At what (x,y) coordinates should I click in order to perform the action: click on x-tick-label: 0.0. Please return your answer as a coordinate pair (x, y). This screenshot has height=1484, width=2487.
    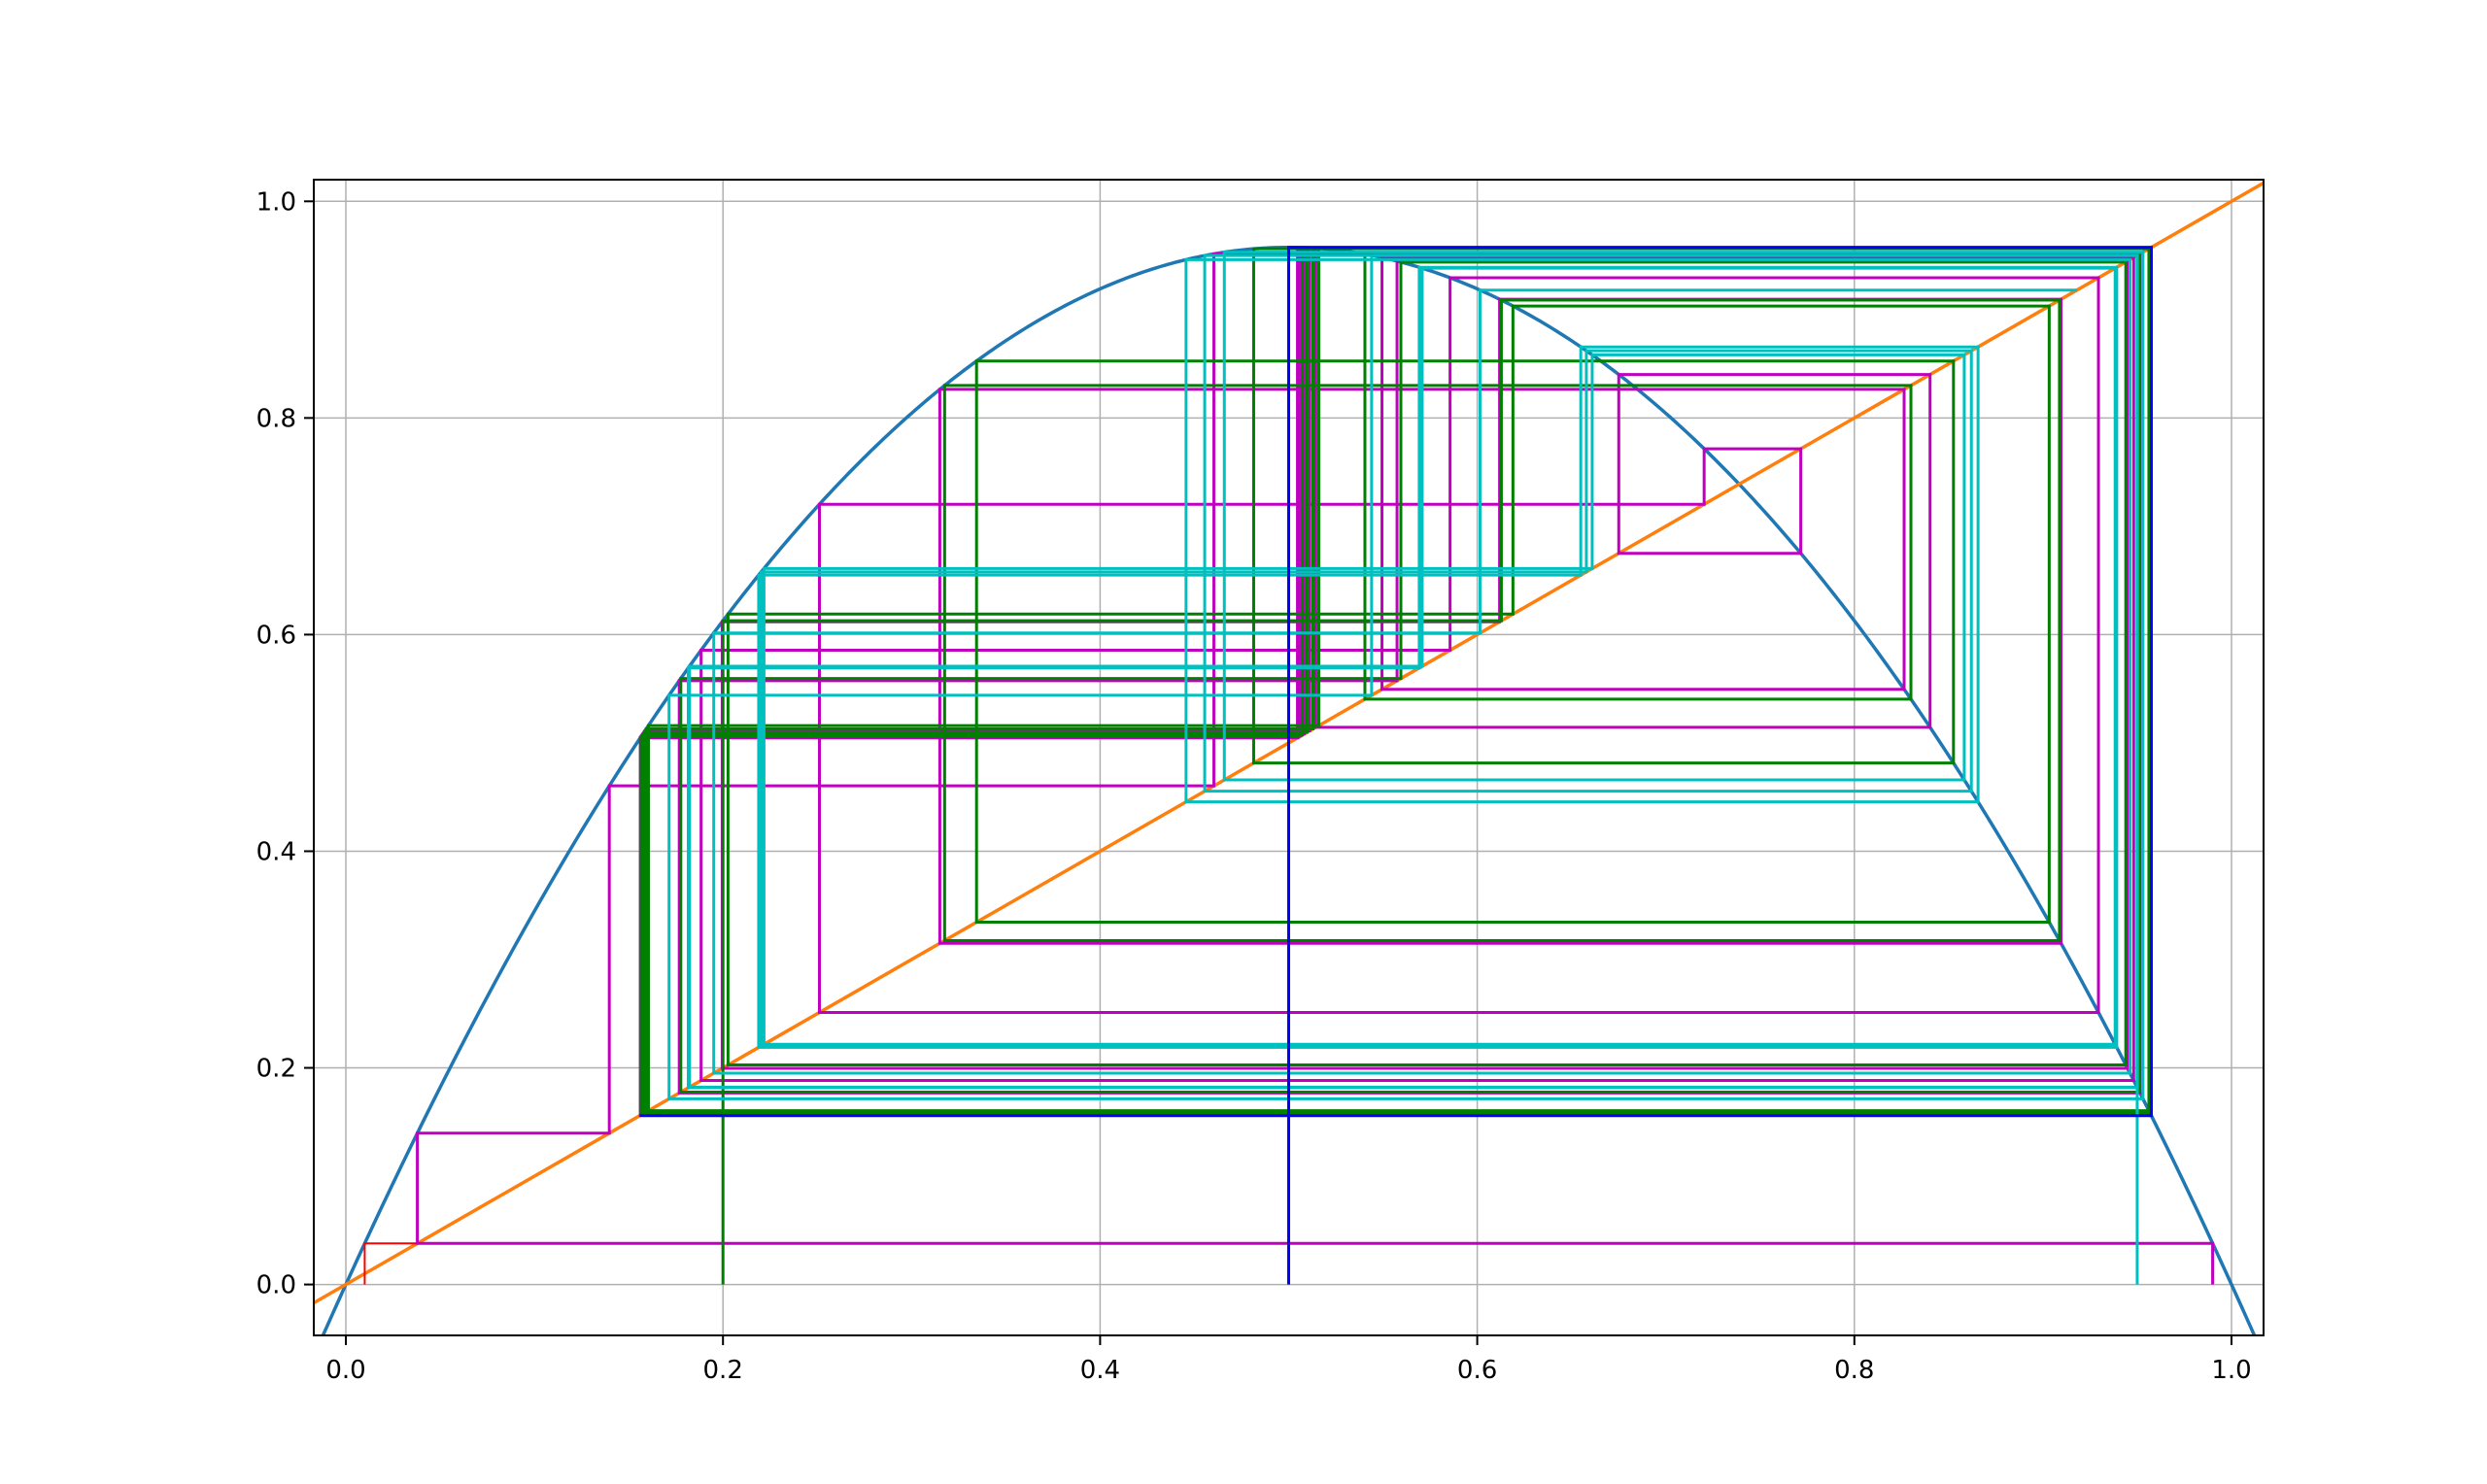
    Looking at the image, I should click on (345, 1370).